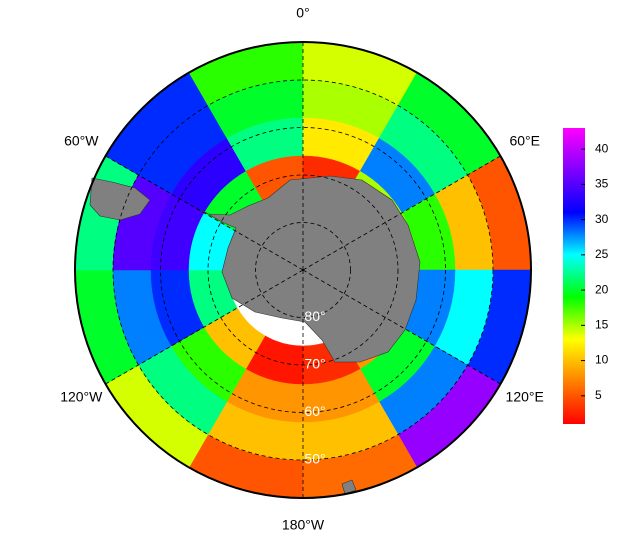 The height and width of the screenshot is (557, 625). Describe the element at coordinates (81, 397) in the screenshot. I see `longitude-label: 120°W` at that location.